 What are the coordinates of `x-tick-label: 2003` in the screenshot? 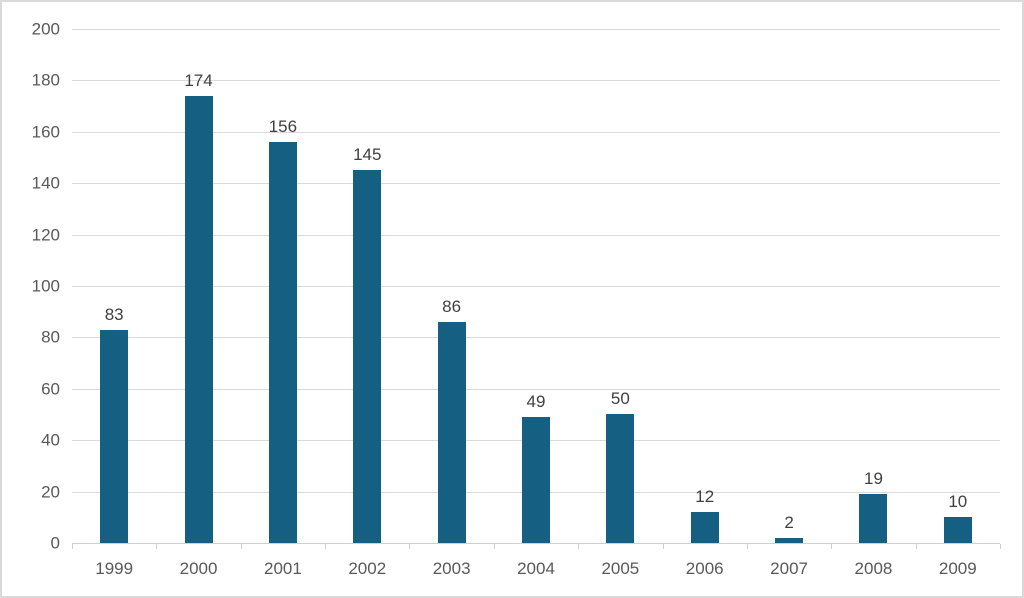 It's located at (451, 568).